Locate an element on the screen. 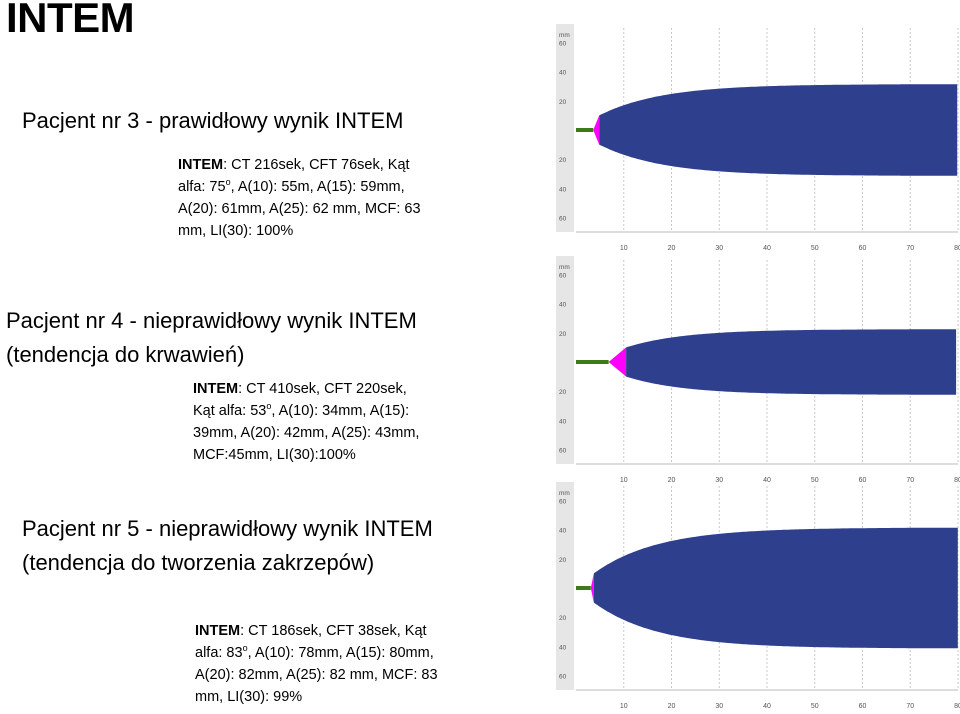  detail-line: INTEM: CT 186sek, CFT 38sek, Kąt is located at coordinates (316, 631).